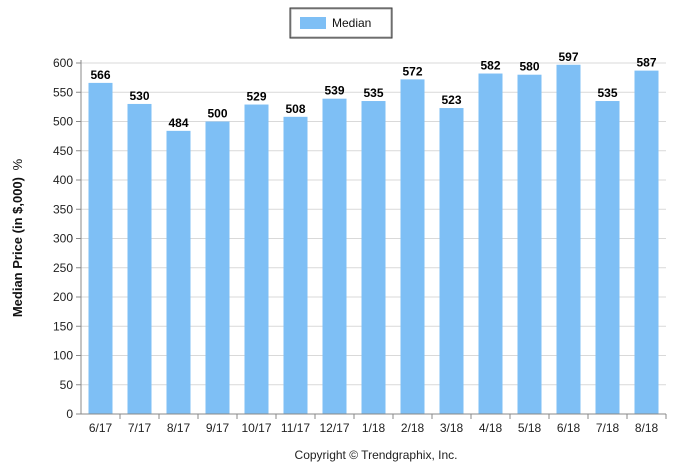 The image size is (699, 469). What do you see at coordinates (100, 75) in the screenshot?
I see `data-label: 566` at bounding box center [100, 75].